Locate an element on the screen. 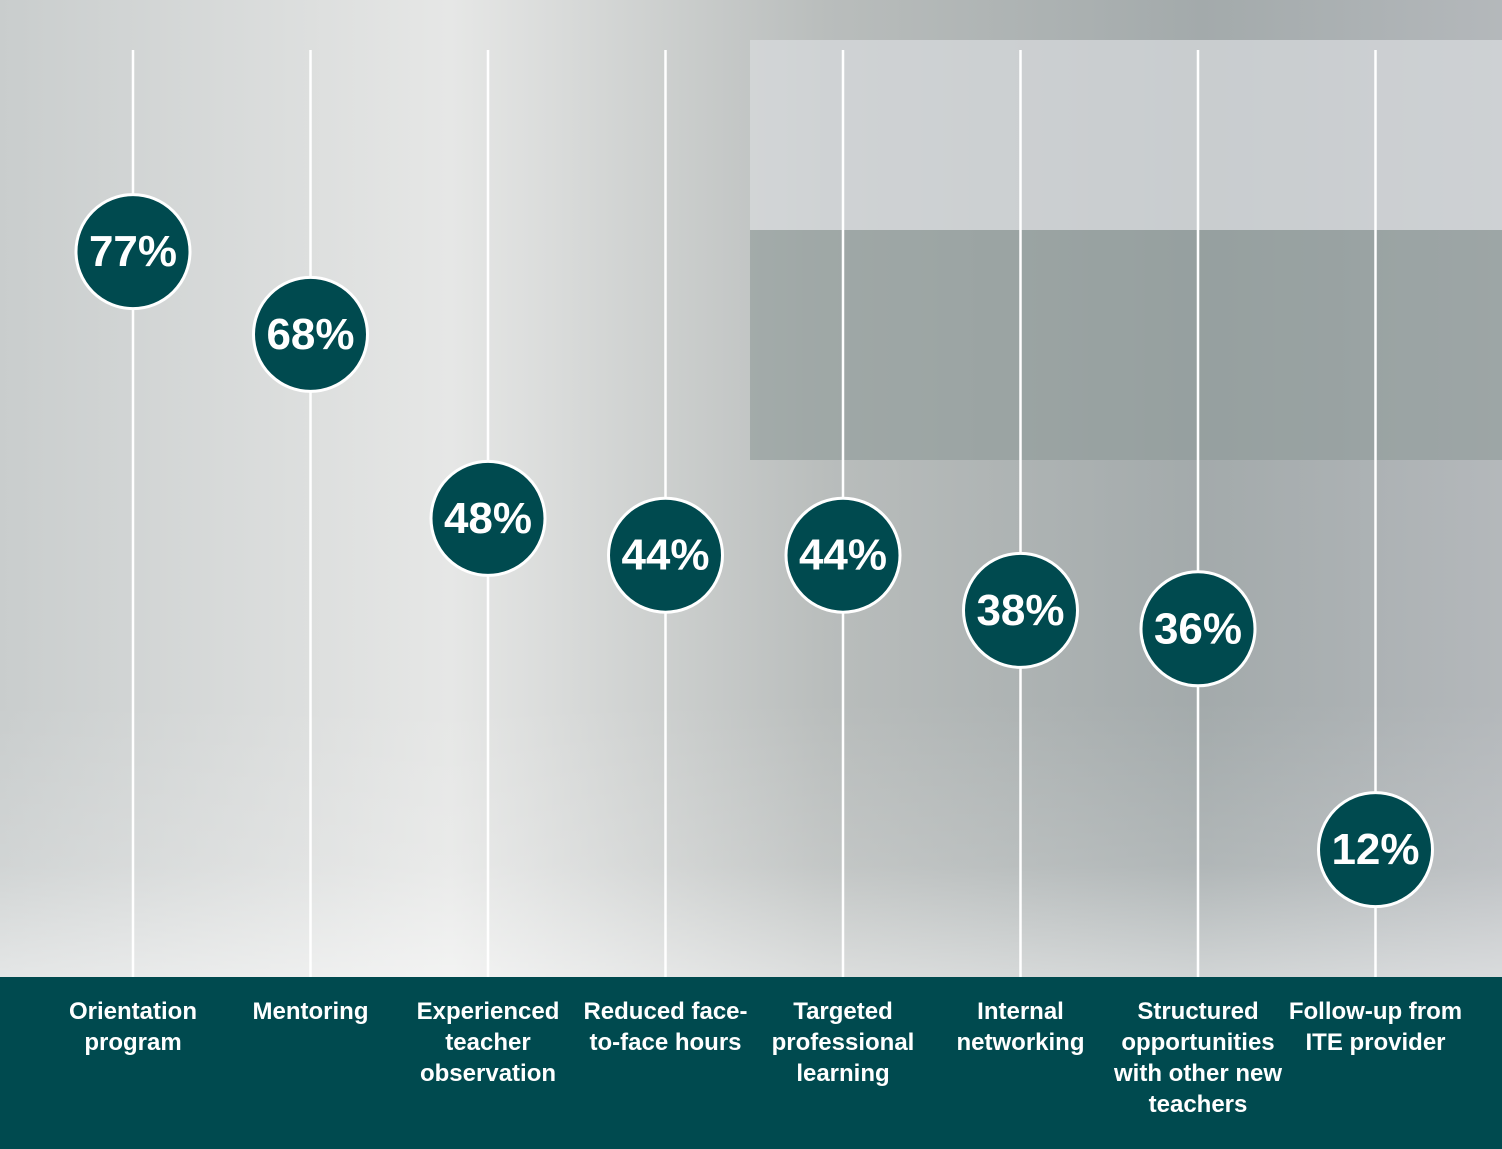 This screenshot has width=1502, height=1149. category-label: Internal networking is located at coordinates (1020, 1027).